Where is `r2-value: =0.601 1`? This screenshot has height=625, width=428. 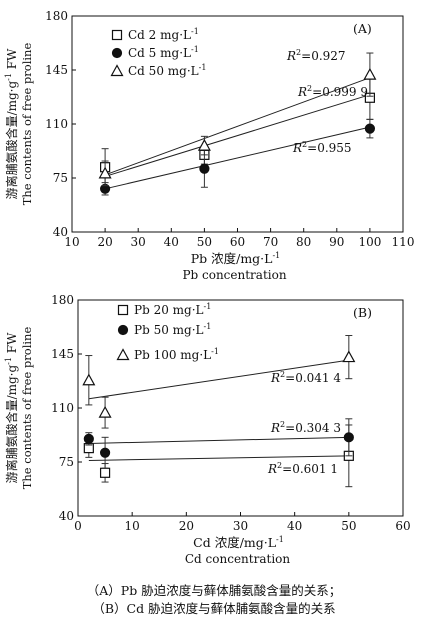 r2-value: =0.601 1 is located at coordinates (310, 469).